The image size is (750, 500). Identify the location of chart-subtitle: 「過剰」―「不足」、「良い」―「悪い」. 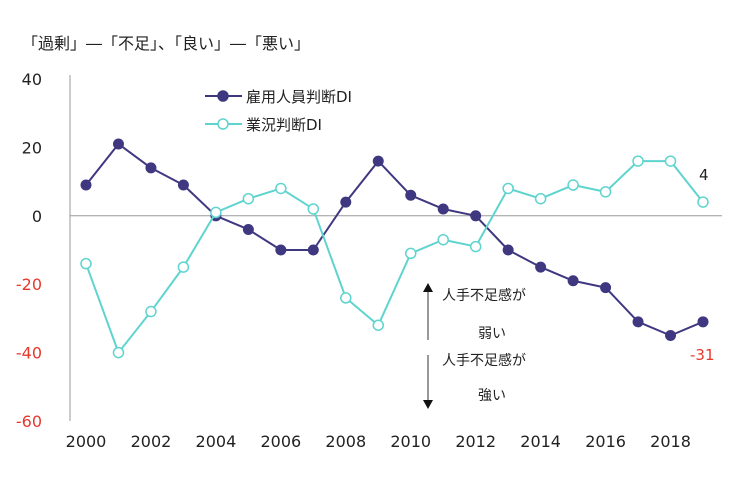
(166, 43).